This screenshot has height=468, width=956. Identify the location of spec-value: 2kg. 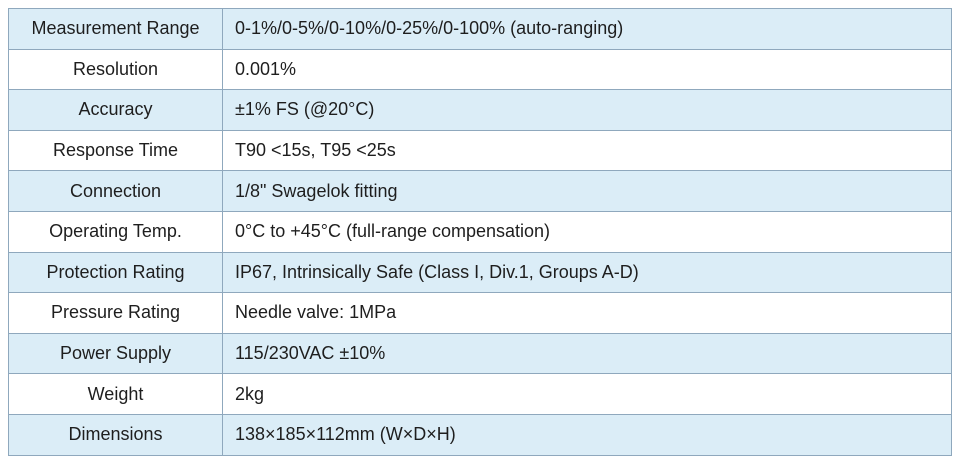
(587, 394).